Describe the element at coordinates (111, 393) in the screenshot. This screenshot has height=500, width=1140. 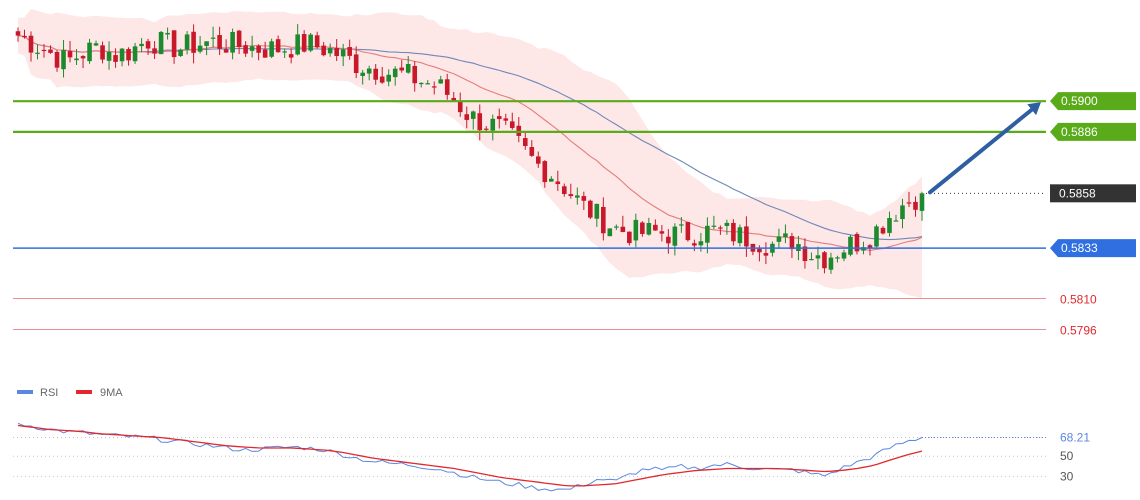
I see `ma-legend-label: 9MA` at that location.